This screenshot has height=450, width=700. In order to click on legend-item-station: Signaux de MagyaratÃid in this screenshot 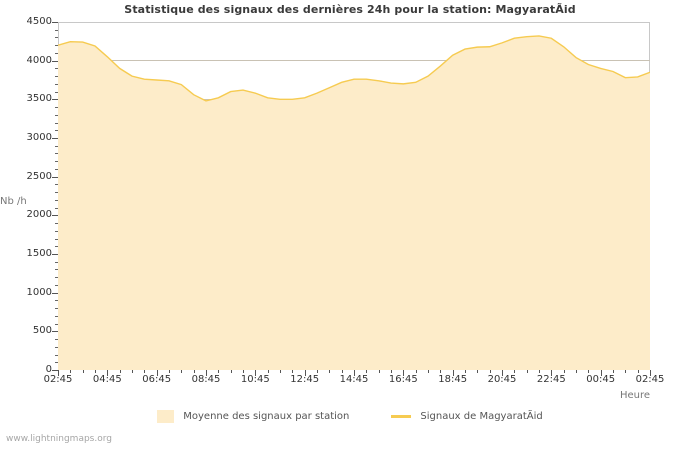, I will do `click(467, 416)`.